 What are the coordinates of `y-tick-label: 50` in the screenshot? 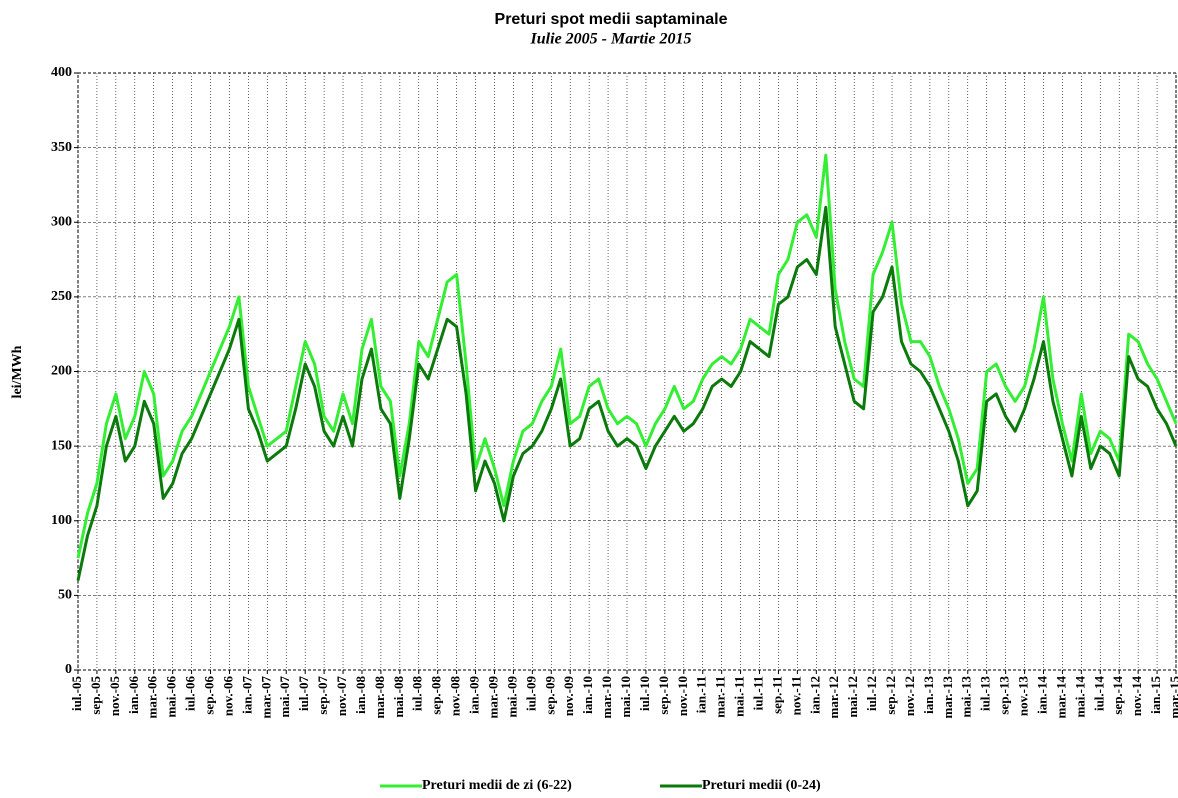 It's located at (65, 595).